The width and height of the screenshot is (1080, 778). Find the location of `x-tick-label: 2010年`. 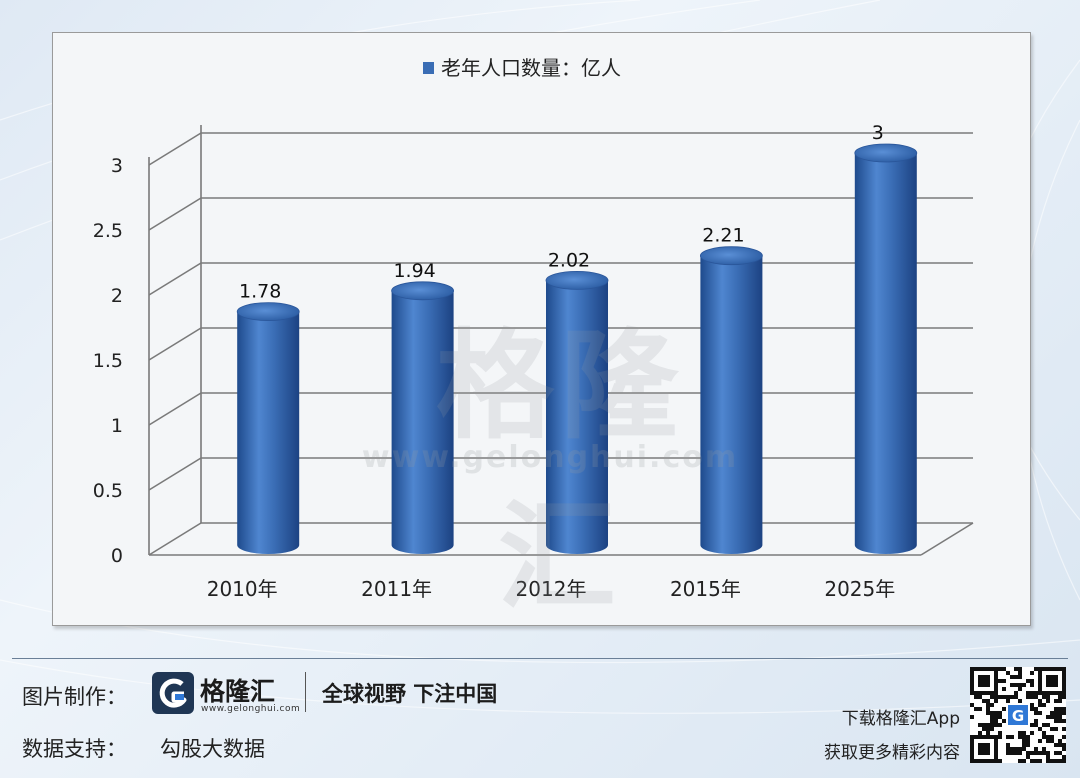

x-tick-label: 2010年 is located at coordinates (242, 589).